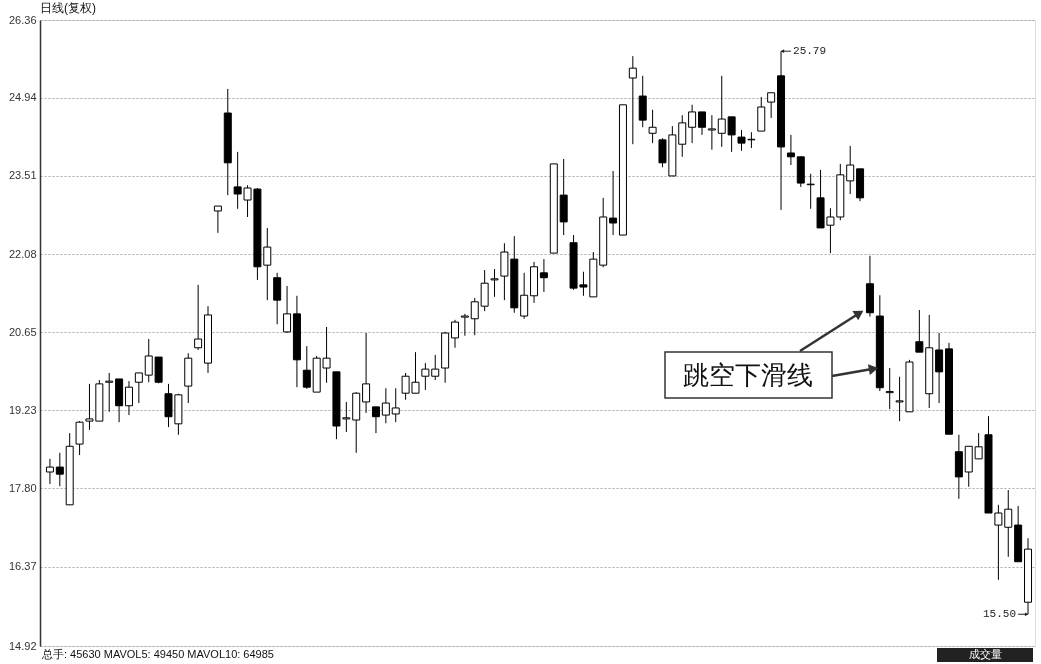 The image size is (1041, 664). I want to click on y-tick-label: 17.80, so click(22, 487).